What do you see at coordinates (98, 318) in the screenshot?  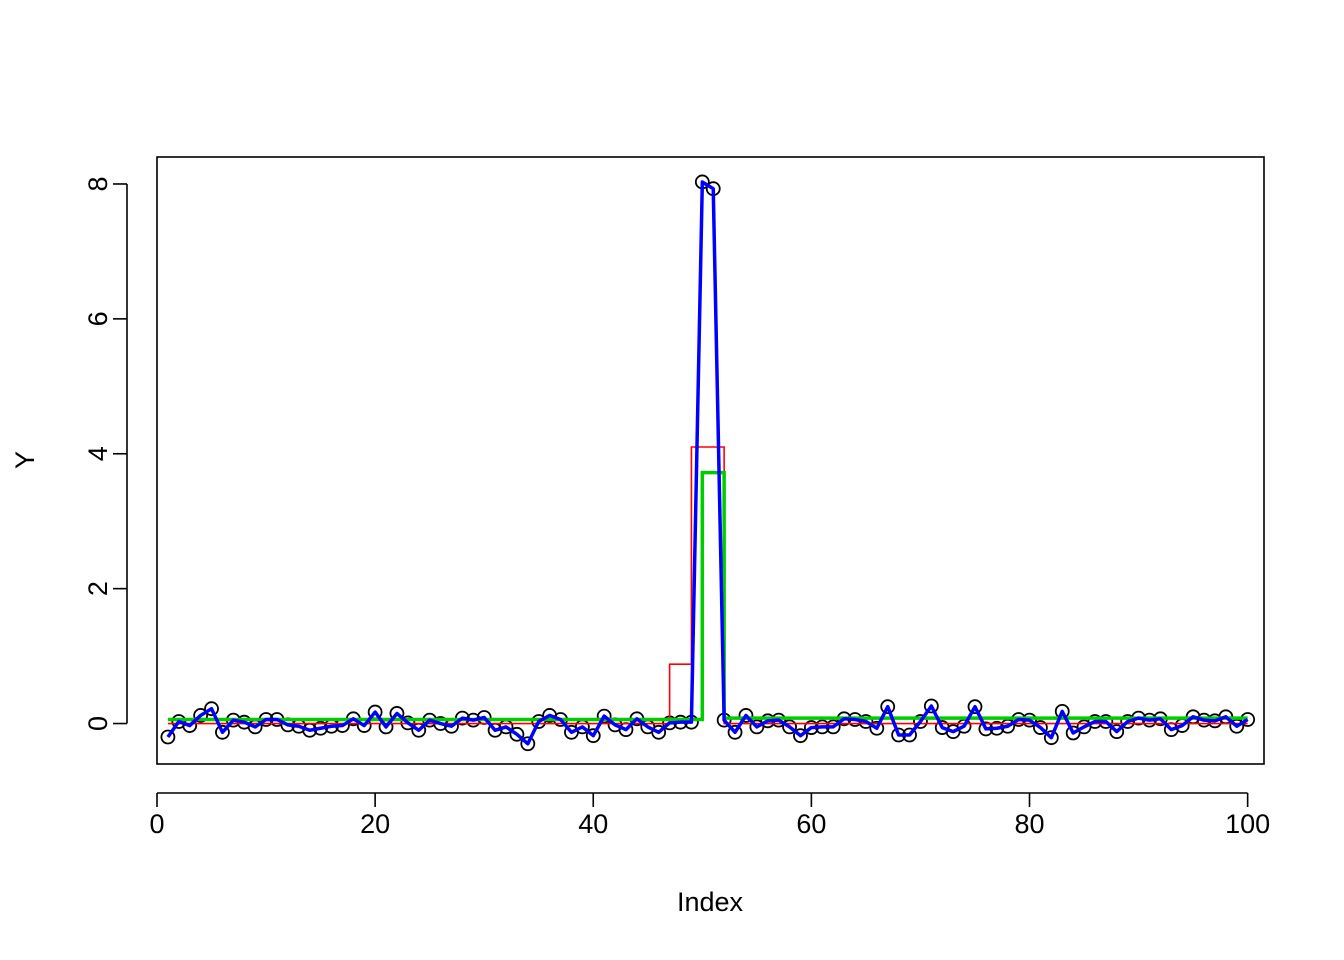 I see `y-tick-label: 6` at bounding box center [98, 318].